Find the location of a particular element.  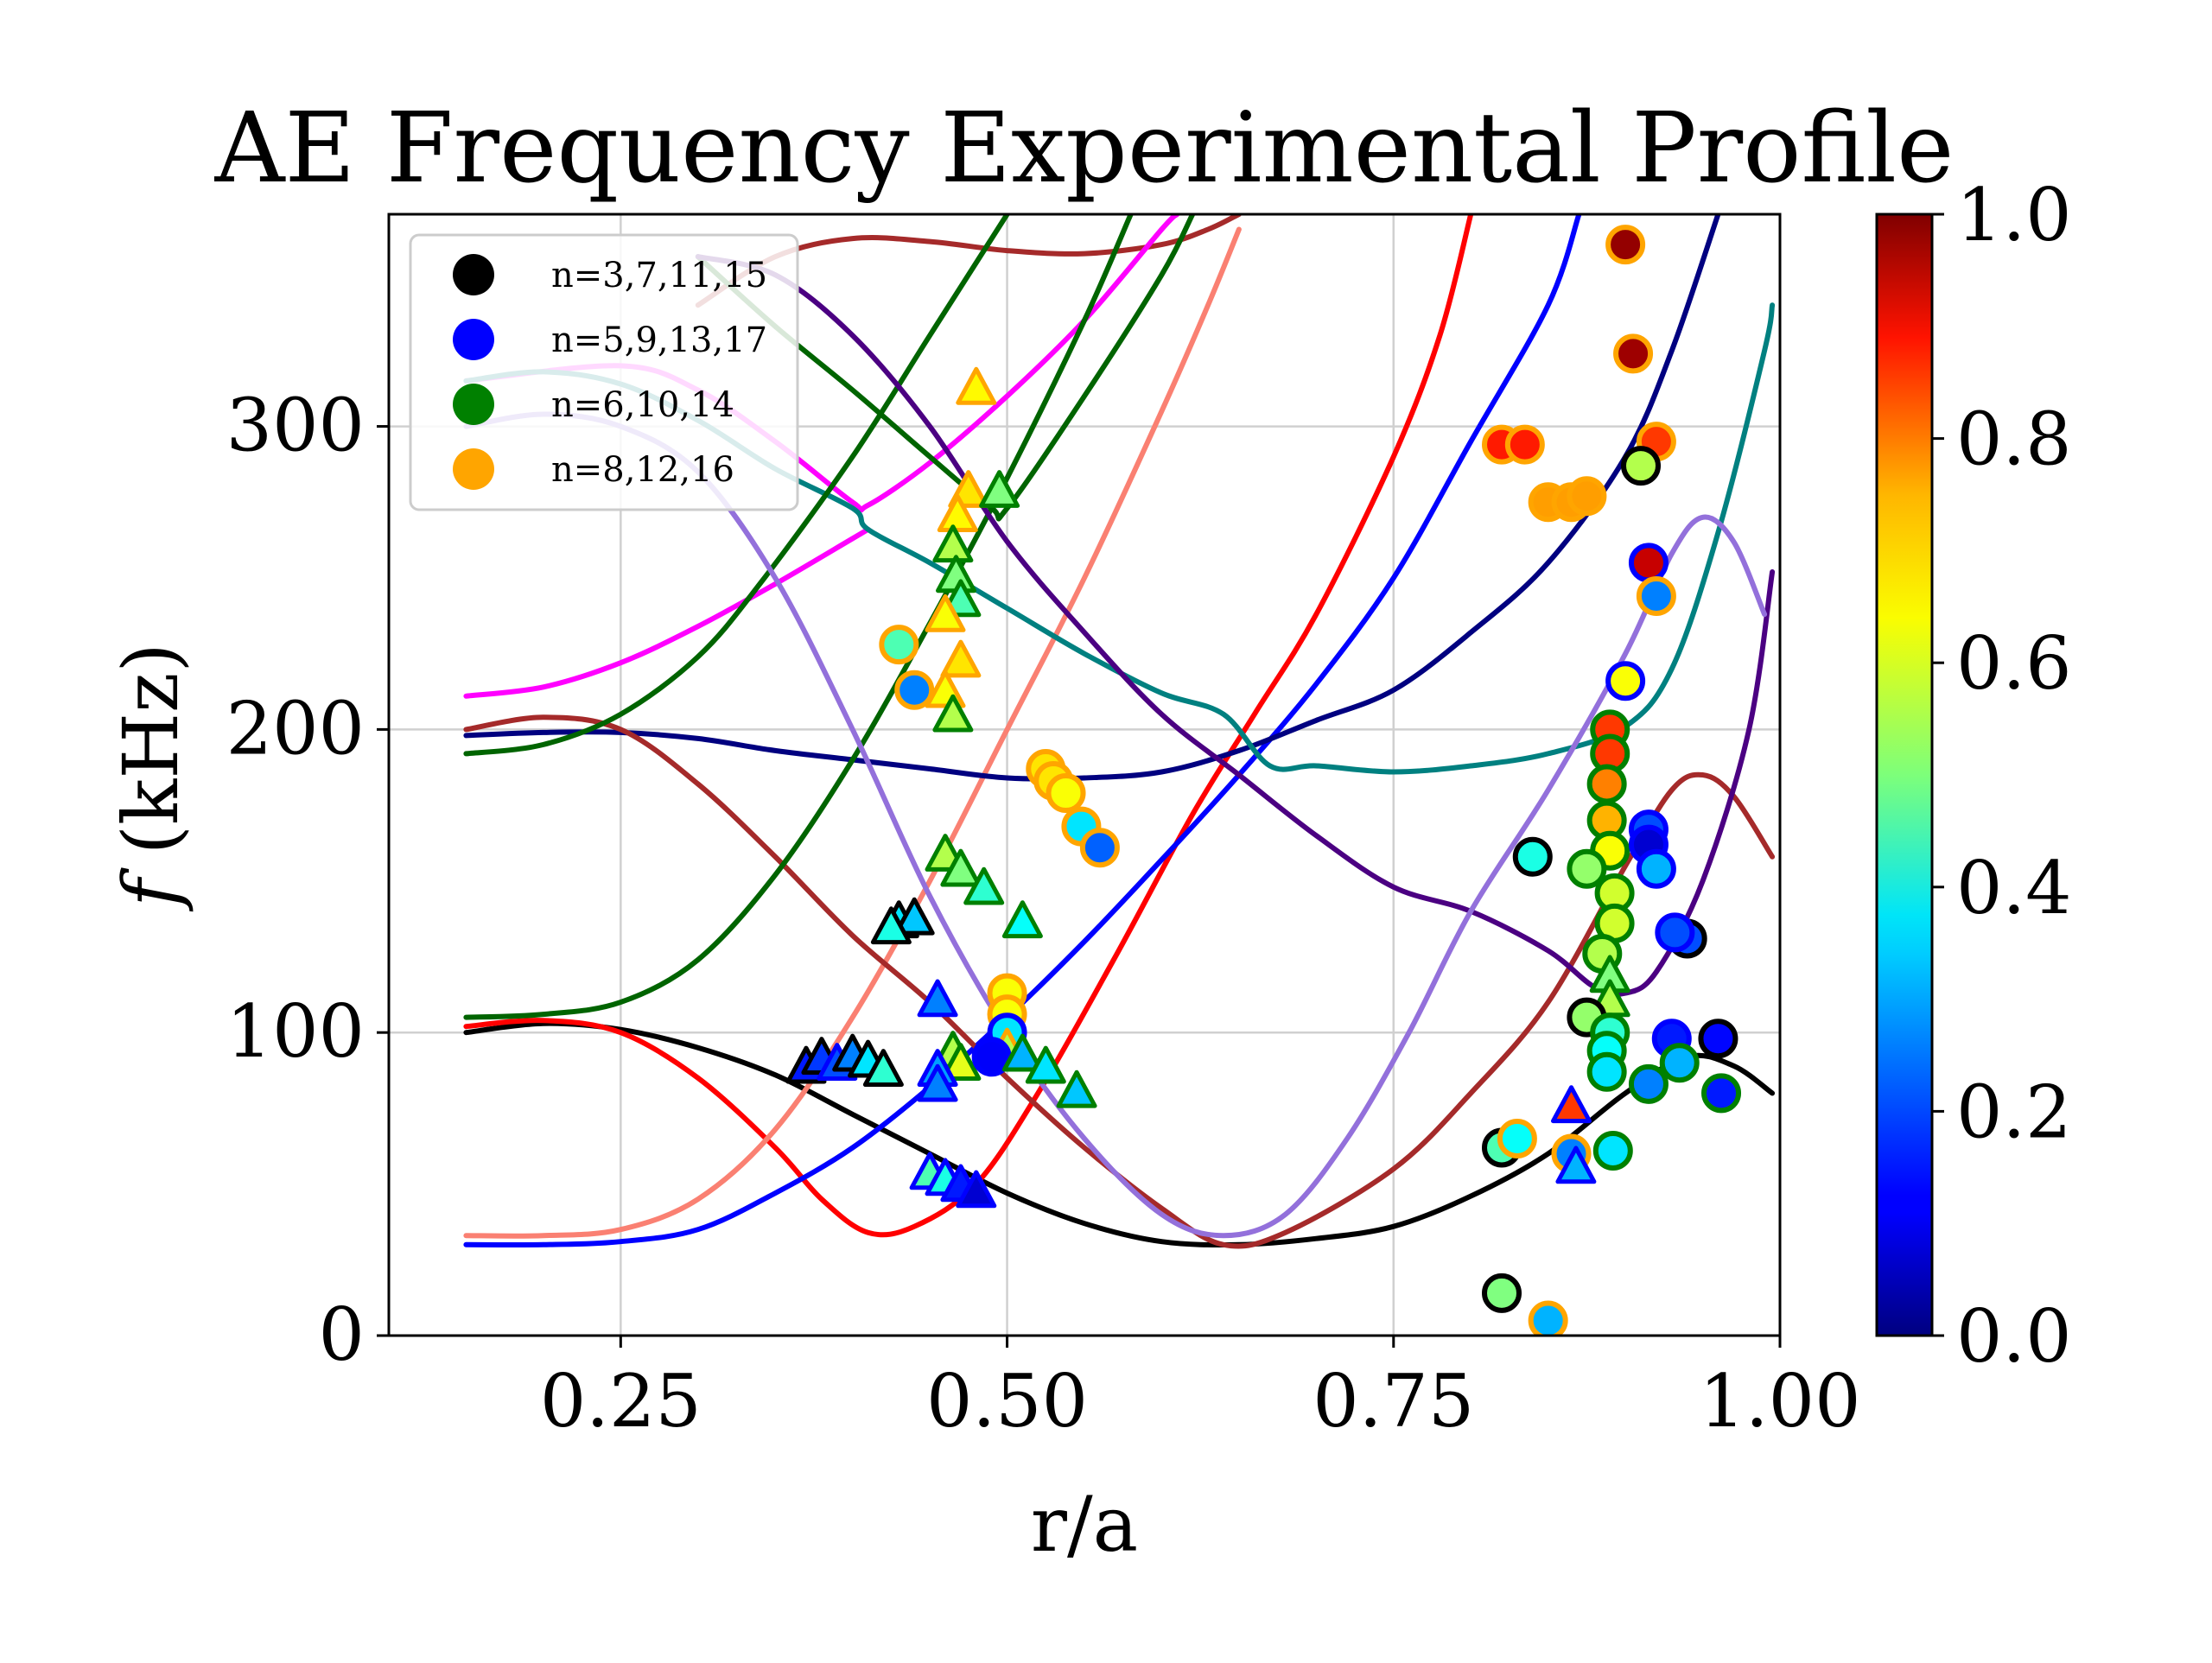

y-axis-label-unit: (kHz) is located at coordinates (150, 761).